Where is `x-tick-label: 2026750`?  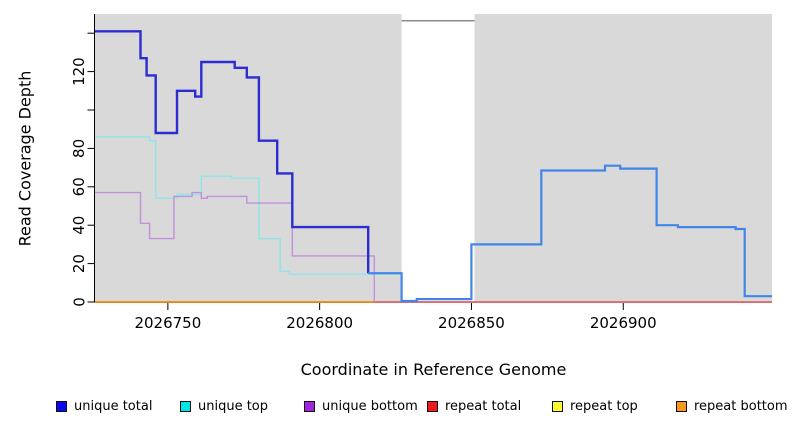
x-tick-label: 2026750 is located at coordinates (167, 323).